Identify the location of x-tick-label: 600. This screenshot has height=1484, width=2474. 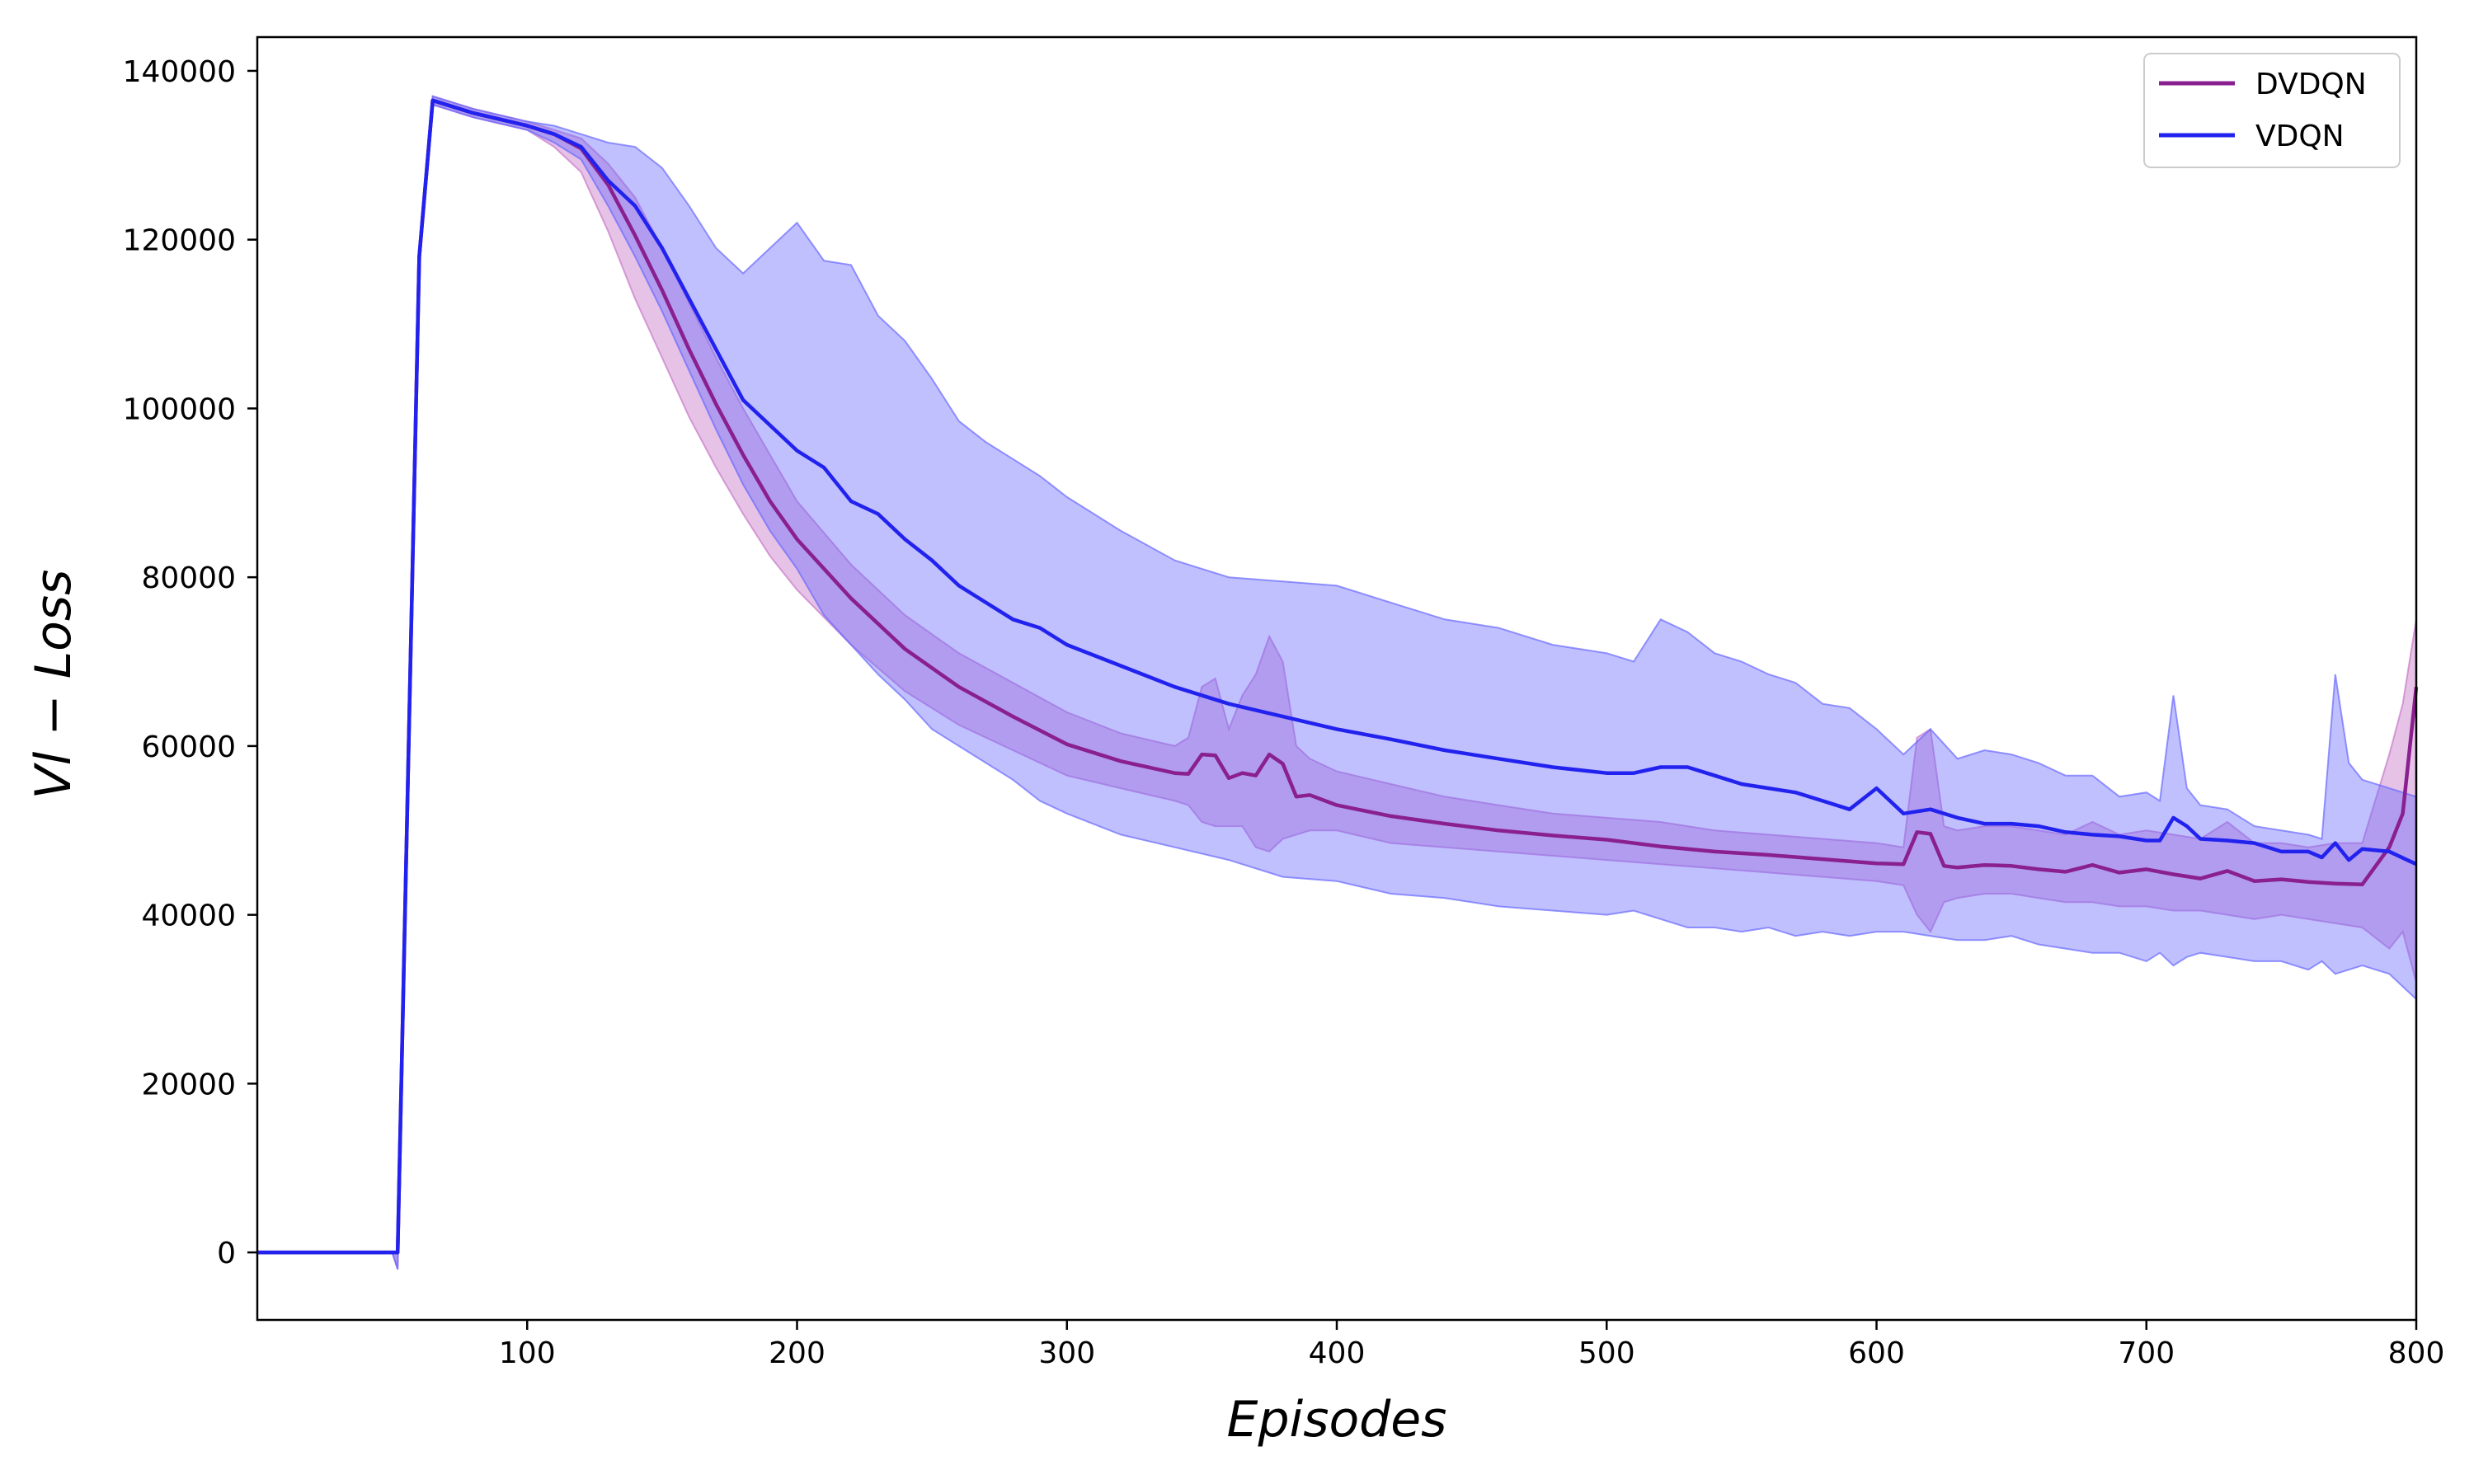
(1876, 1353).